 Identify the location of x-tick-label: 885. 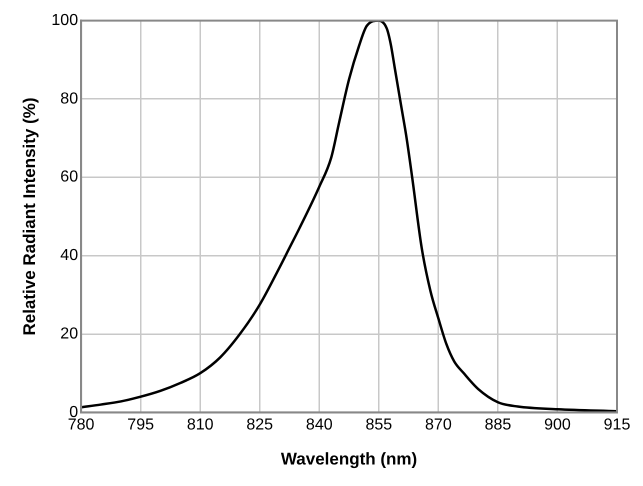
(498, 425).